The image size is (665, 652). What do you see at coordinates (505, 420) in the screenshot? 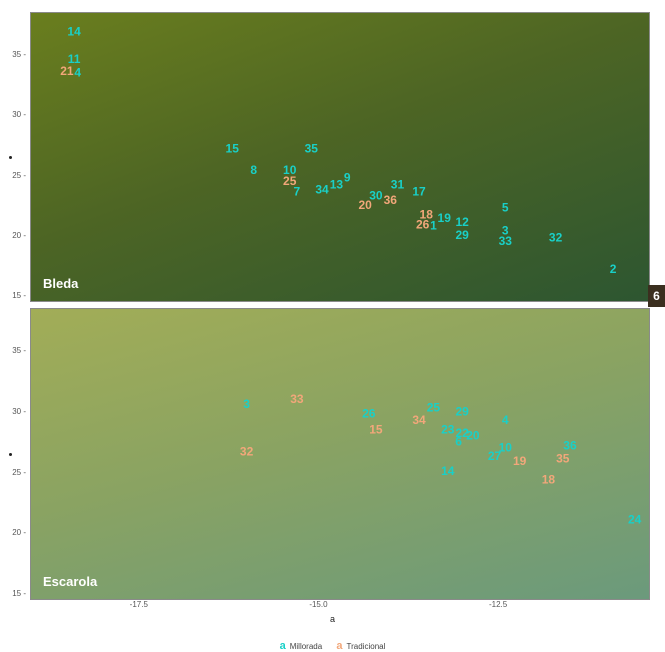
I see `point-label-escarola-4: 4` at bounding box center [505, 420].